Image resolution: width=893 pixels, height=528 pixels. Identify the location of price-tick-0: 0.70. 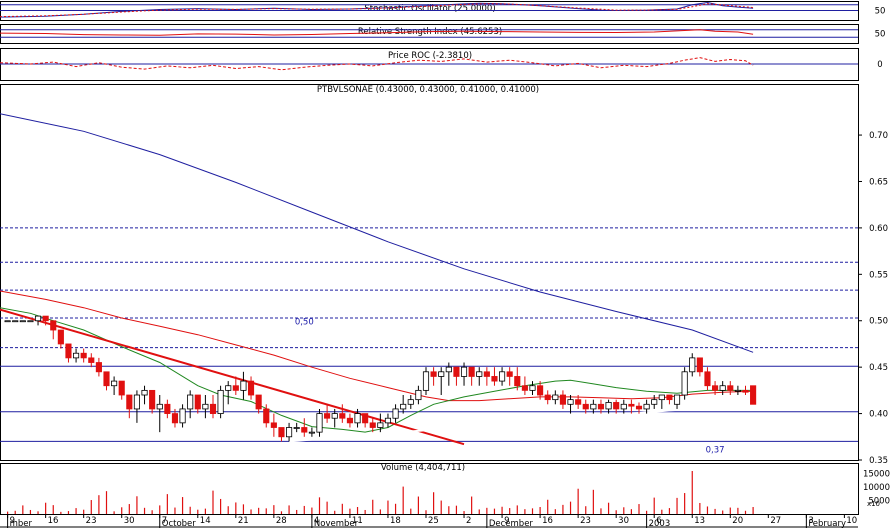
(878, 136).